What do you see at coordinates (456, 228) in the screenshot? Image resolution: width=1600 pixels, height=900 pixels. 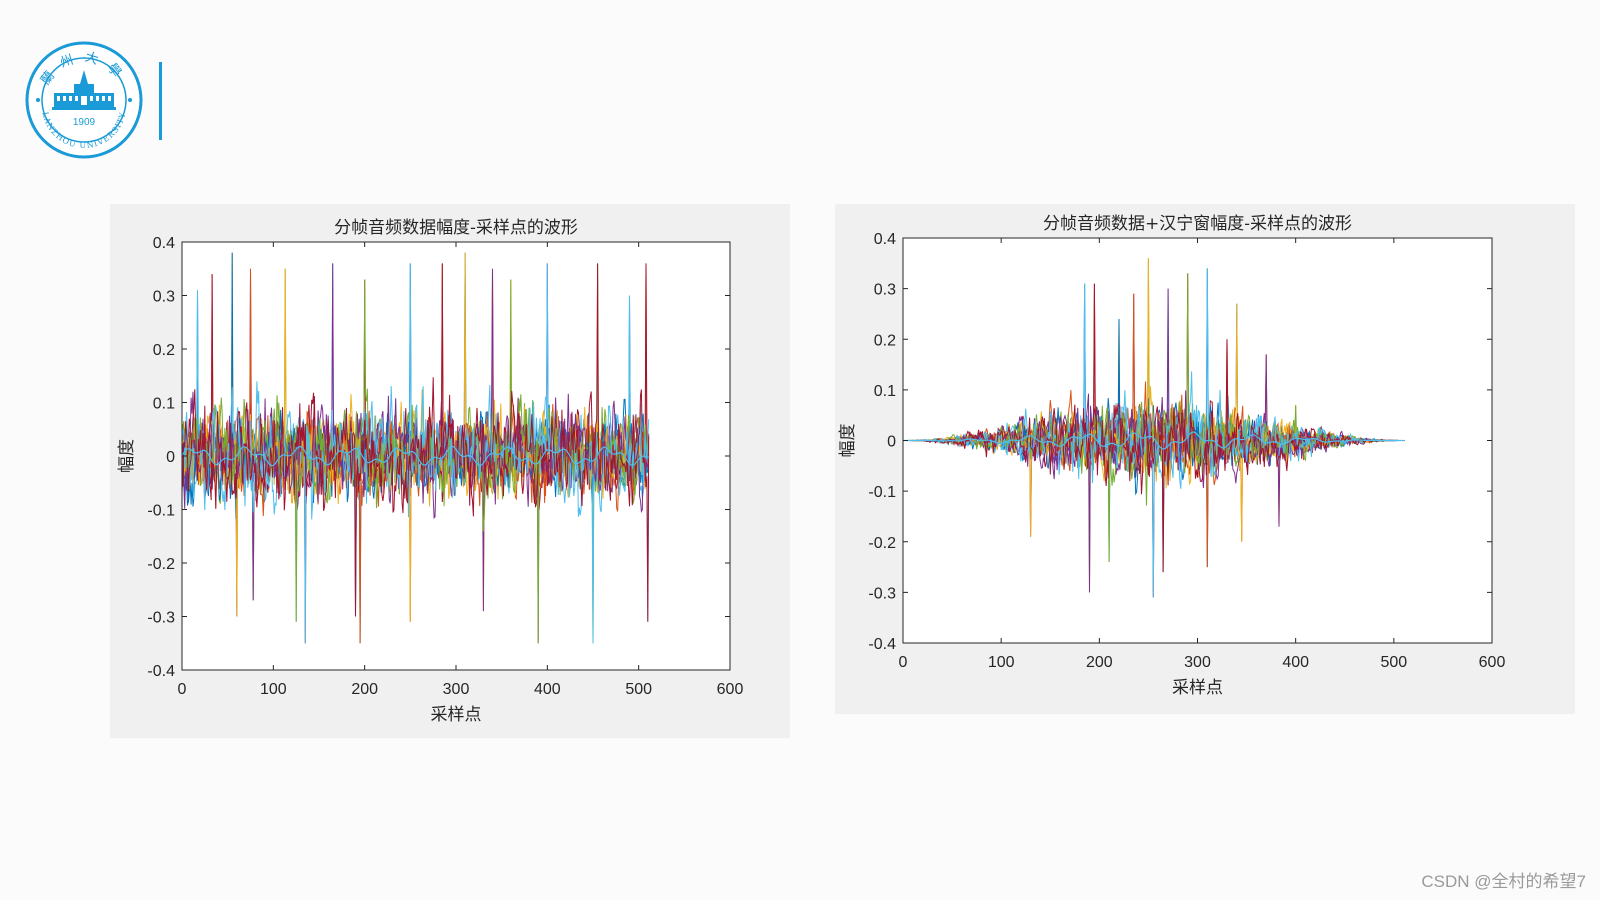 I see `chart-title: 分帧音频数据幅度-采样点的波形` at bounding box center [456, 228].